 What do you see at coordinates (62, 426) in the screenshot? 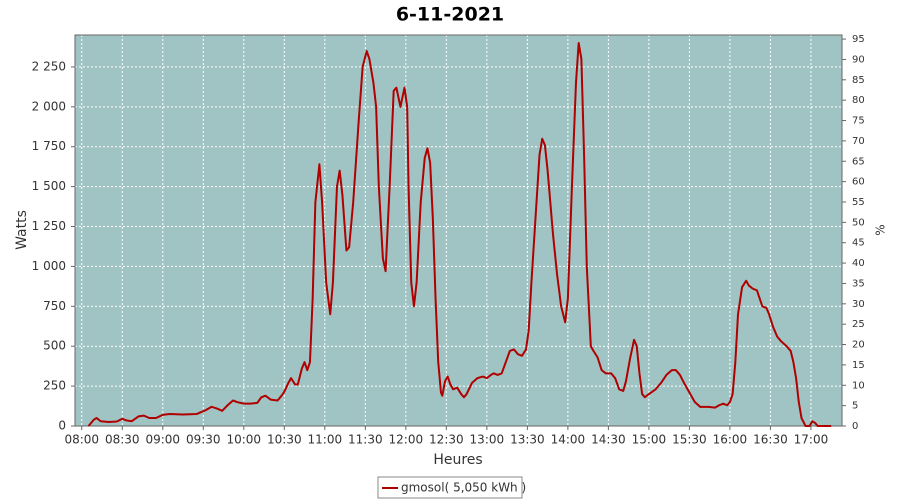
I see `y-tick-label: 0` at bounding box center [62, 426].